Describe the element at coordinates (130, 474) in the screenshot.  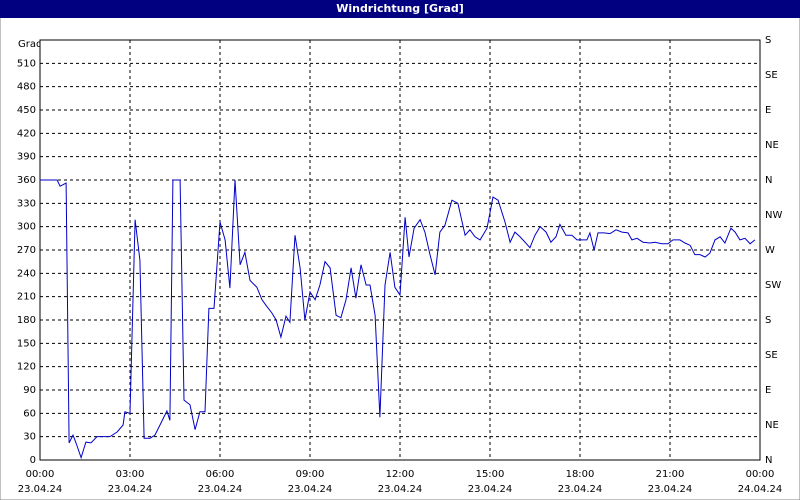
I see `x-tick-label: 03:00` at that location.